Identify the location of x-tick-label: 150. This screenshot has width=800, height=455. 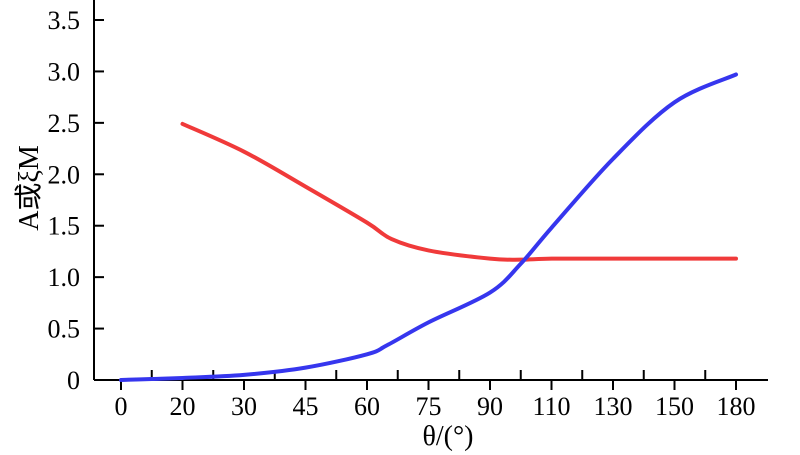
(674, 406).